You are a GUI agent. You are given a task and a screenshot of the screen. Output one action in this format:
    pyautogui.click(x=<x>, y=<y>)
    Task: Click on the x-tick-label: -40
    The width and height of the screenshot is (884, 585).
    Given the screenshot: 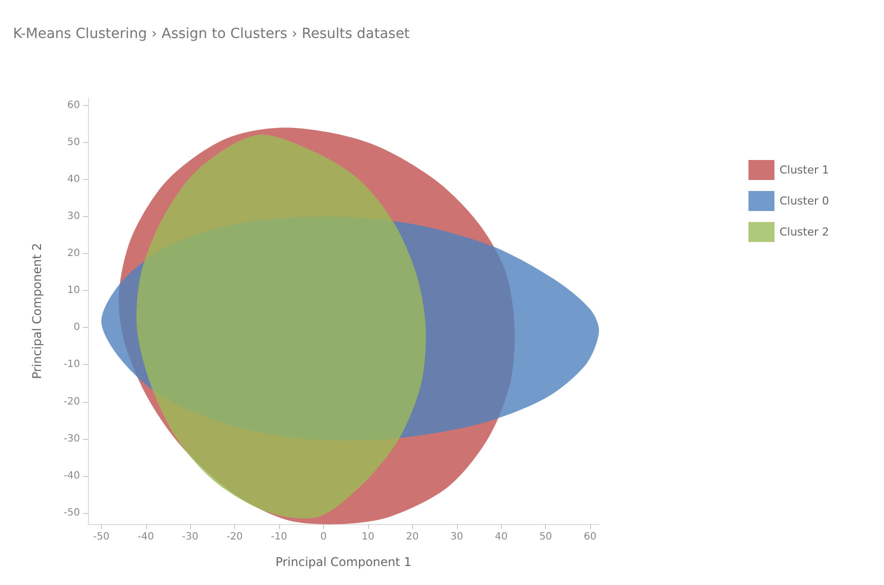 What is the action you would take?
    pyautogui.click(x=146, y=537)
    